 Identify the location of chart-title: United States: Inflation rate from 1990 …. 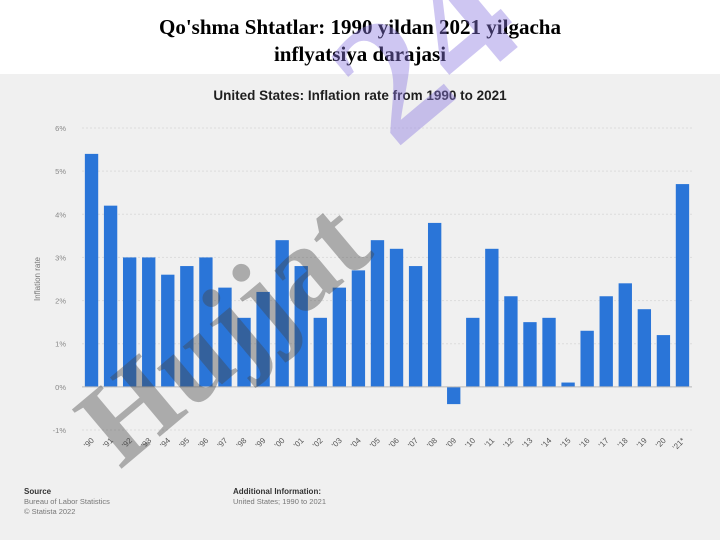
(360, 95).